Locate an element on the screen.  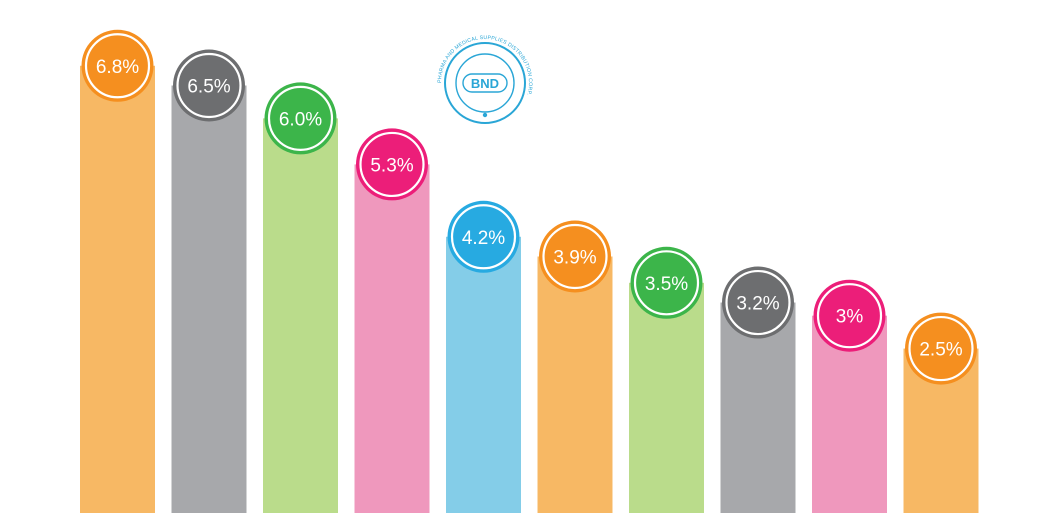
data-label: 3.9% is located at coordinates (574, 258).